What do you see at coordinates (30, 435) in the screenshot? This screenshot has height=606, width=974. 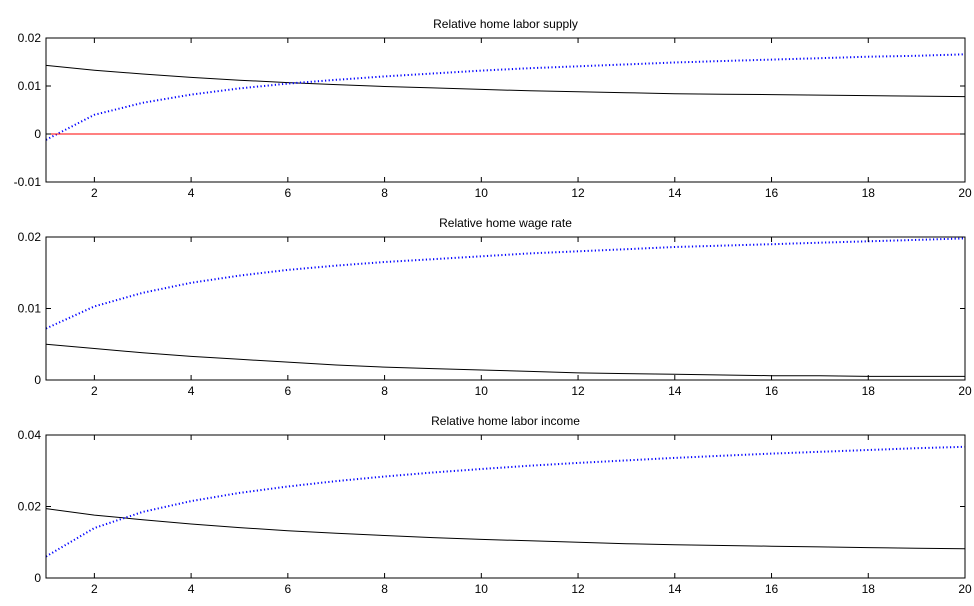 I see `y-tick-label: 0.04` at bounding box center [30, 435].